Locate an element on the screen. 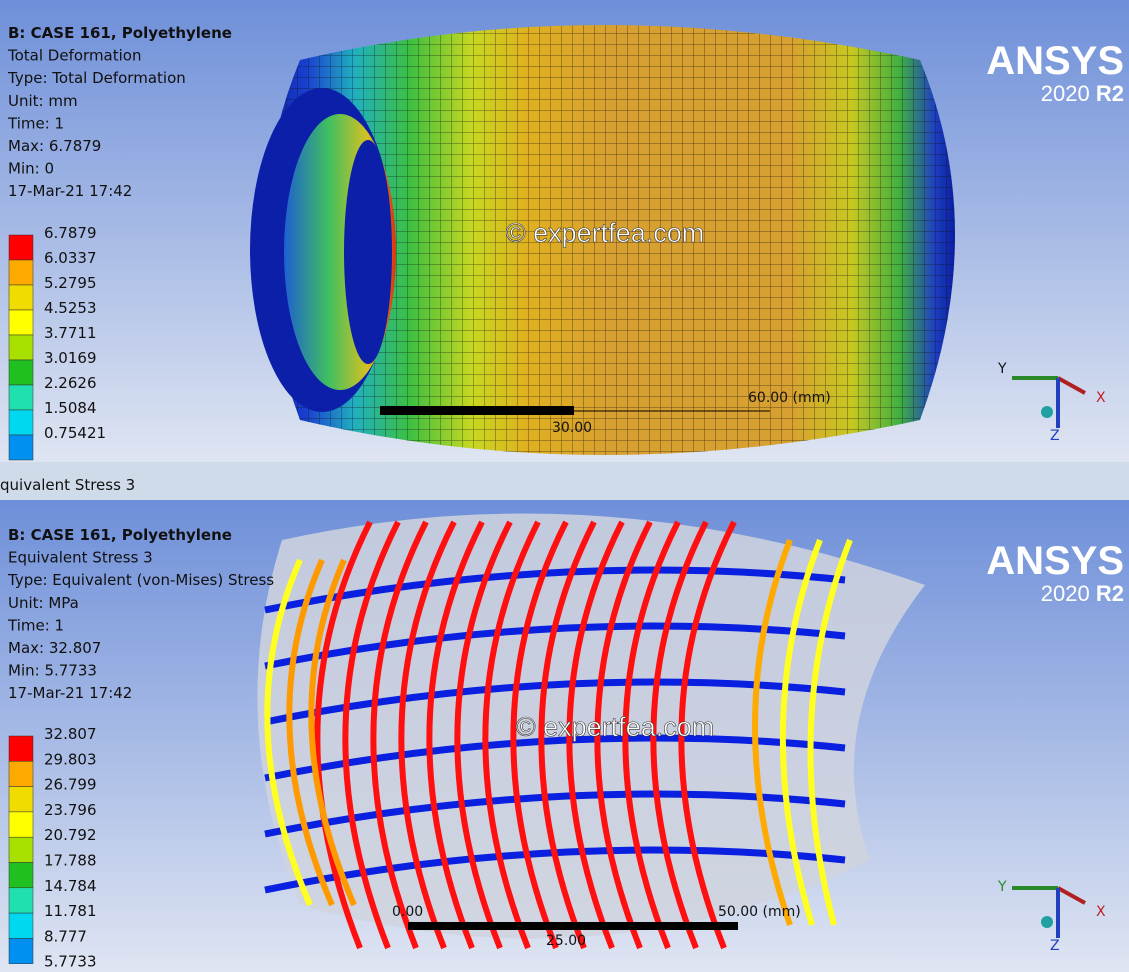  legend-label: 2.2626 is located at coordinates (70, 383).